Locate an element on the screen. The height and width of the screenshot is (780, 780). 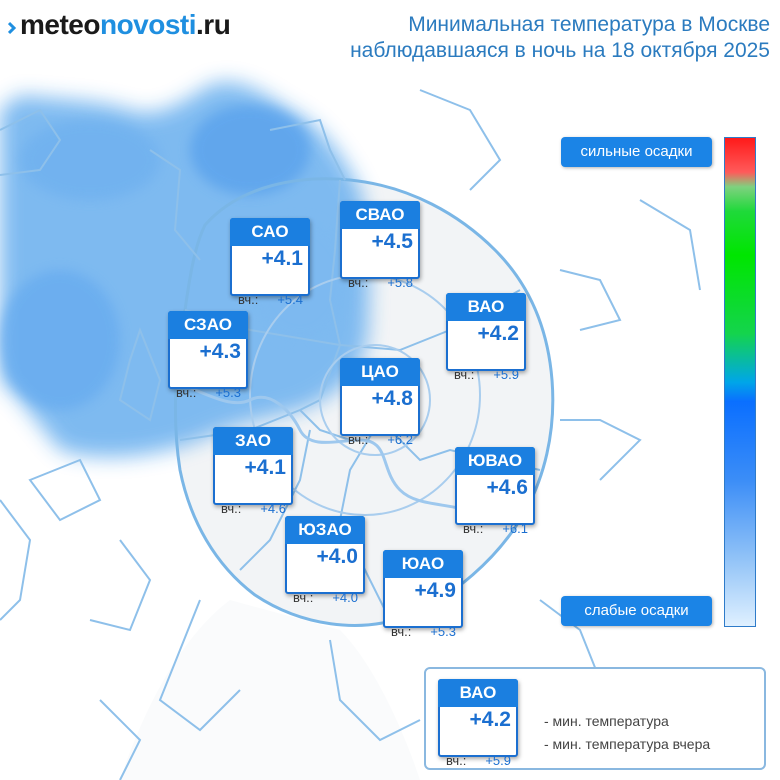
district-name: СВАО is located at coordinates (380, 215).